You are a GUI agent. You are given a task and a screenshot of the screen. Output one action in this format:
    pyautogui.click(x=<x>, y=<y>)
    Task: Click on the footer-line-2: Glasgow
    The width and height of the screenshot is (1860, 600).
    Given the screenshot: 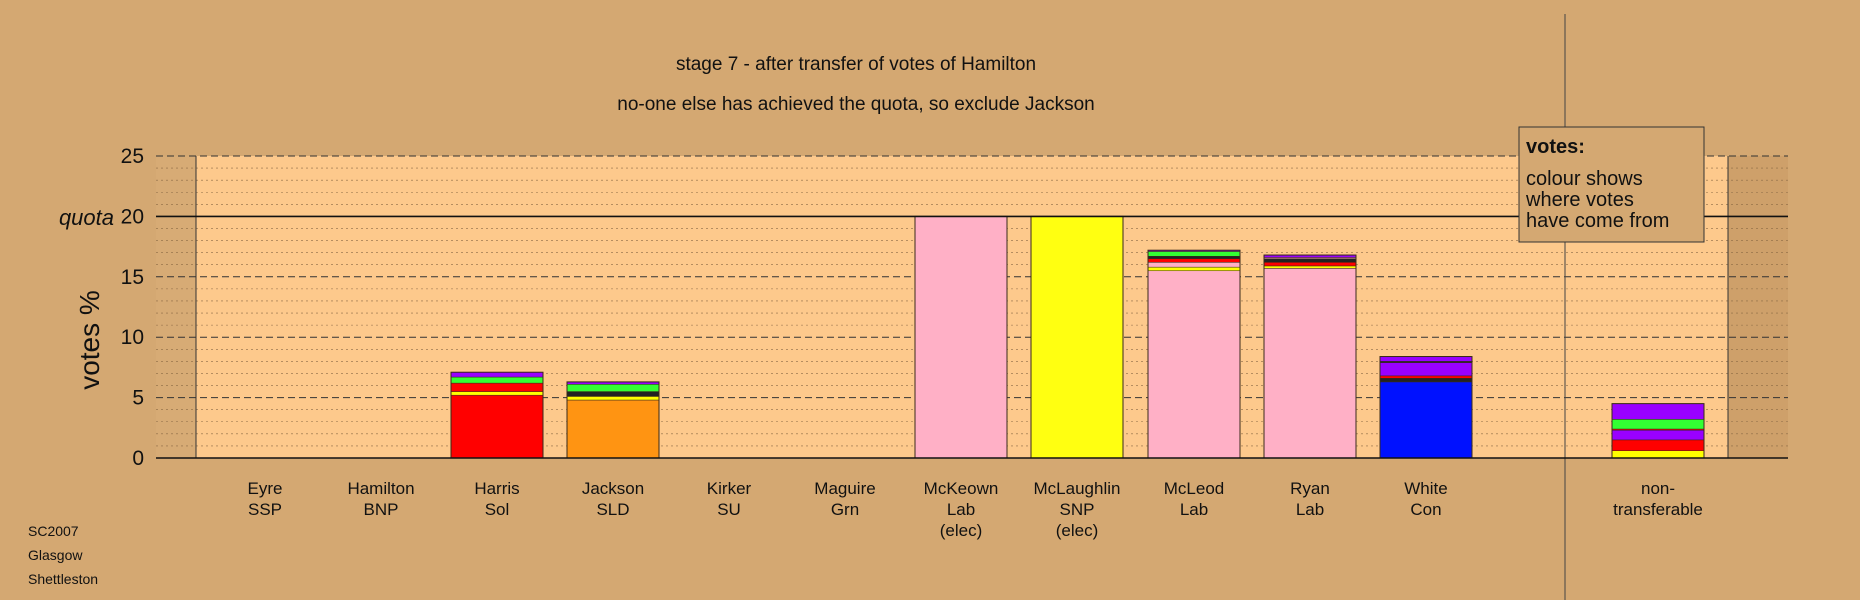 What is the action you would take?
    pyautogui.click(x=55, y=555)
    